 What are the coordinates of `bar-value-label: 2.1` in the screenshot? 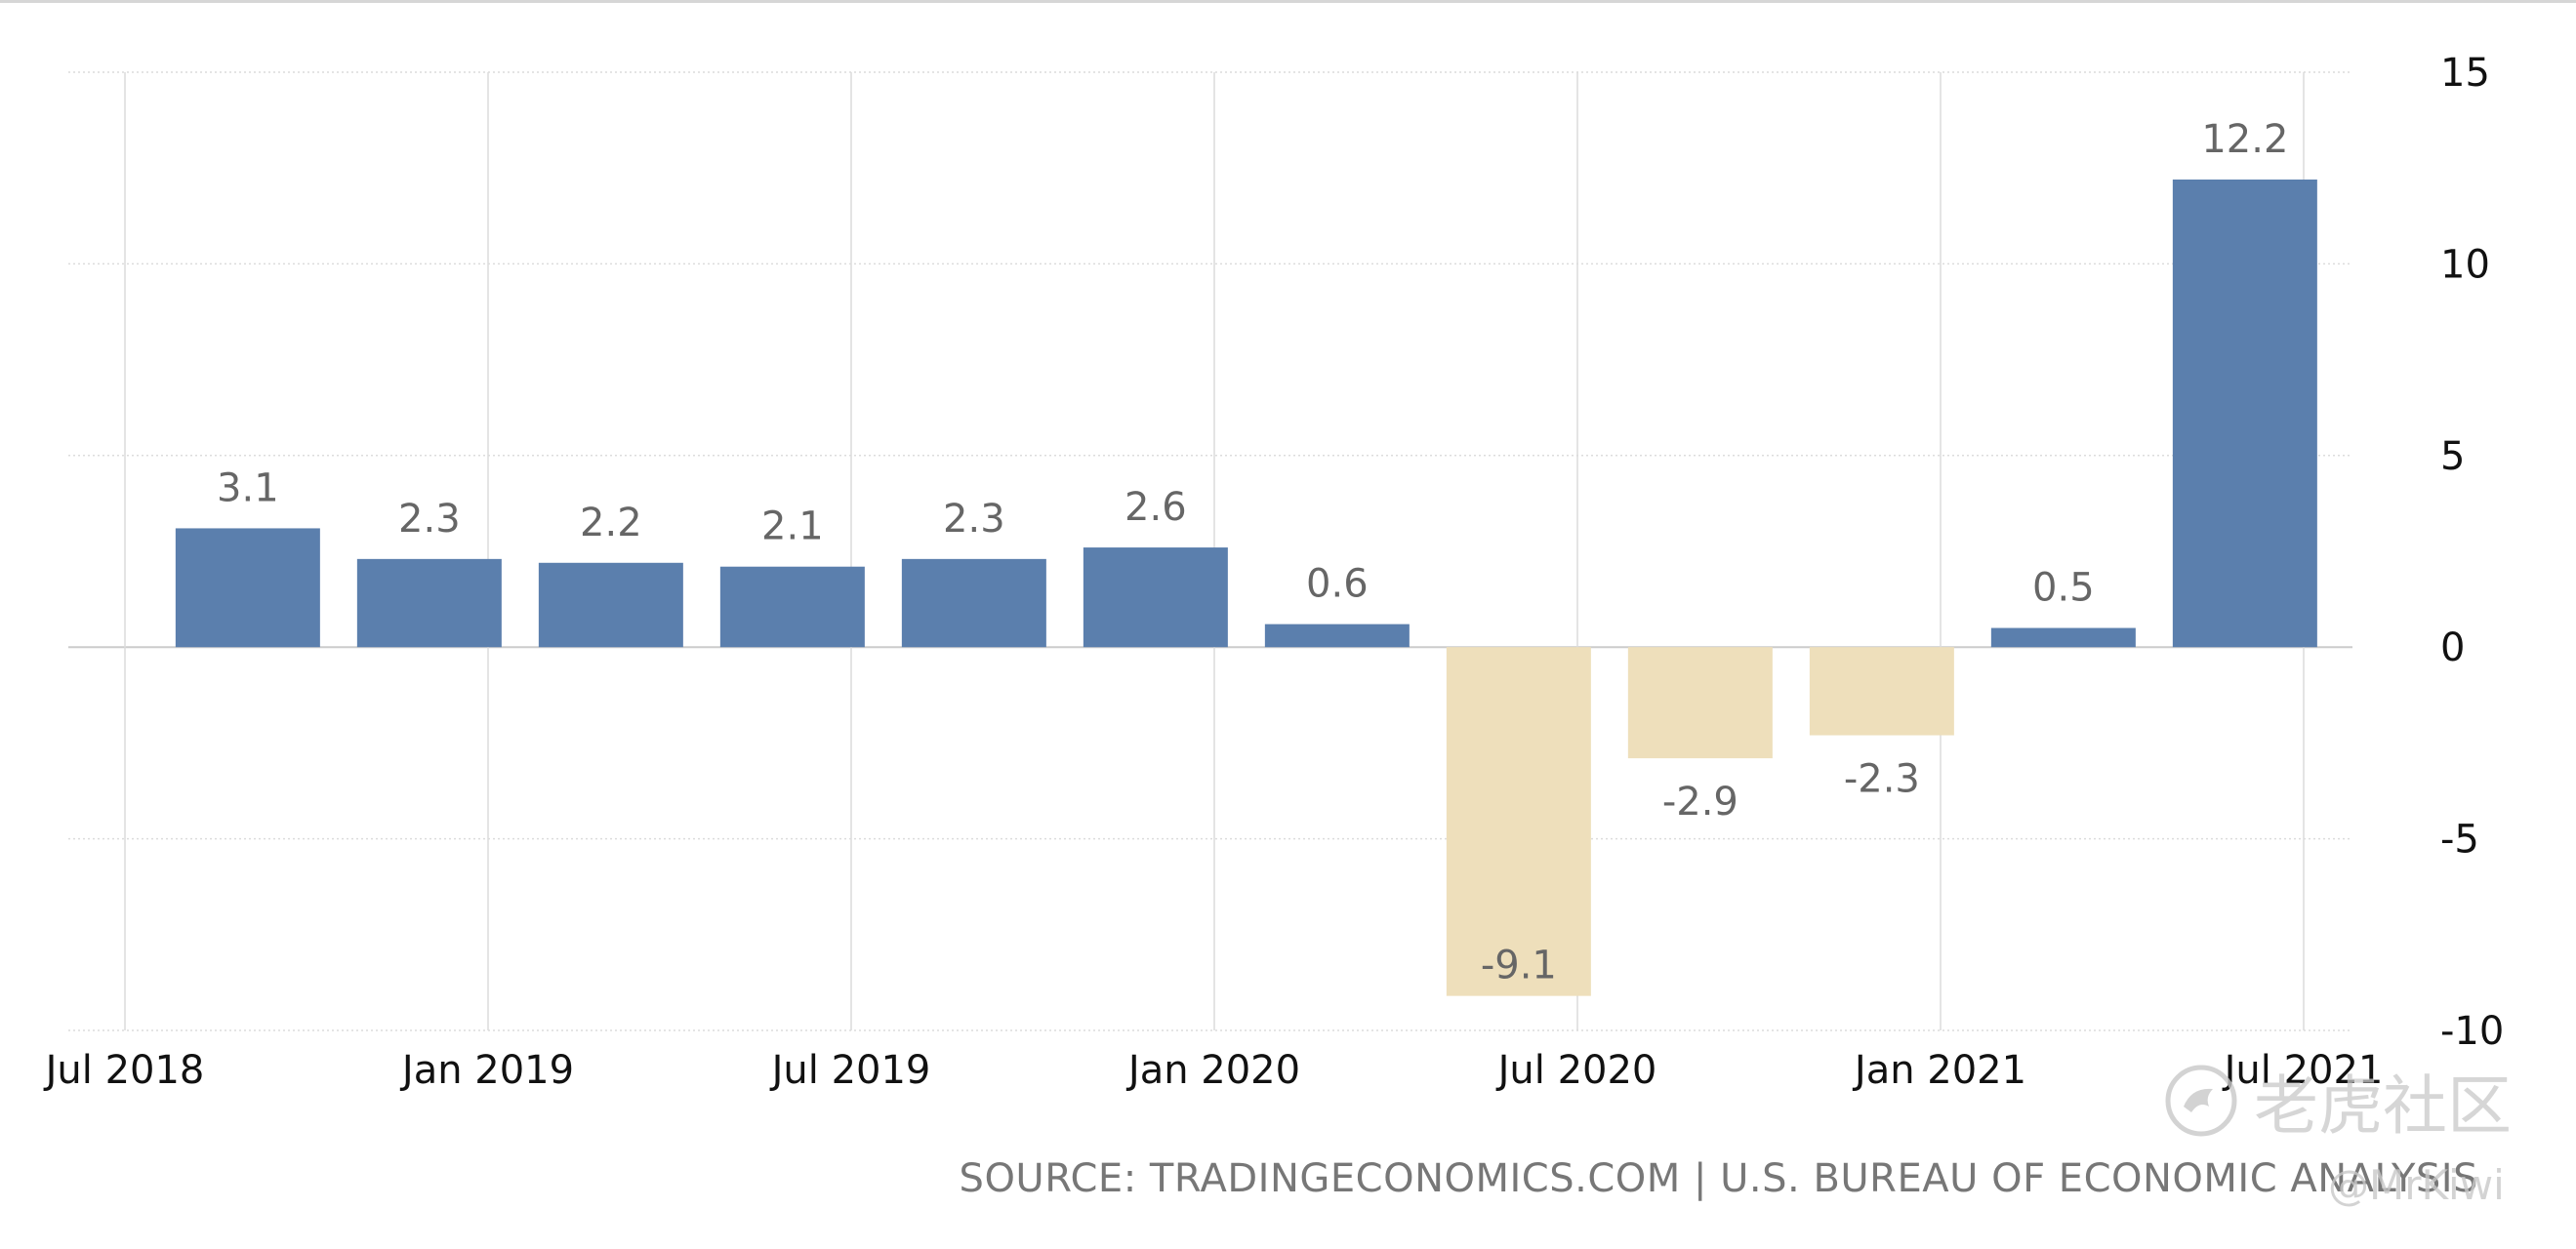 It's located at (792, 526).